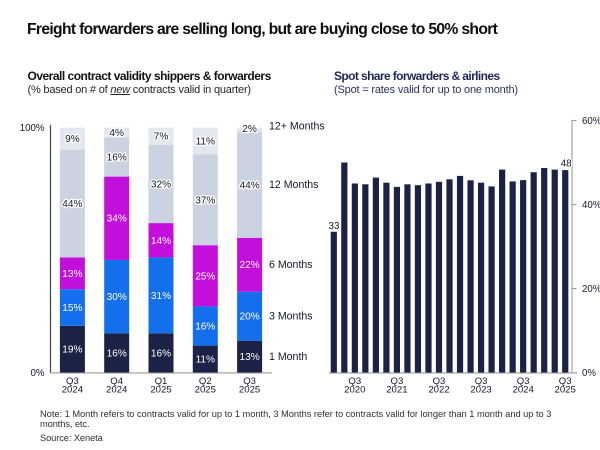 This screenshot has width=600, height=450. I want to click on svg-text: 2021, so click(396, 390).